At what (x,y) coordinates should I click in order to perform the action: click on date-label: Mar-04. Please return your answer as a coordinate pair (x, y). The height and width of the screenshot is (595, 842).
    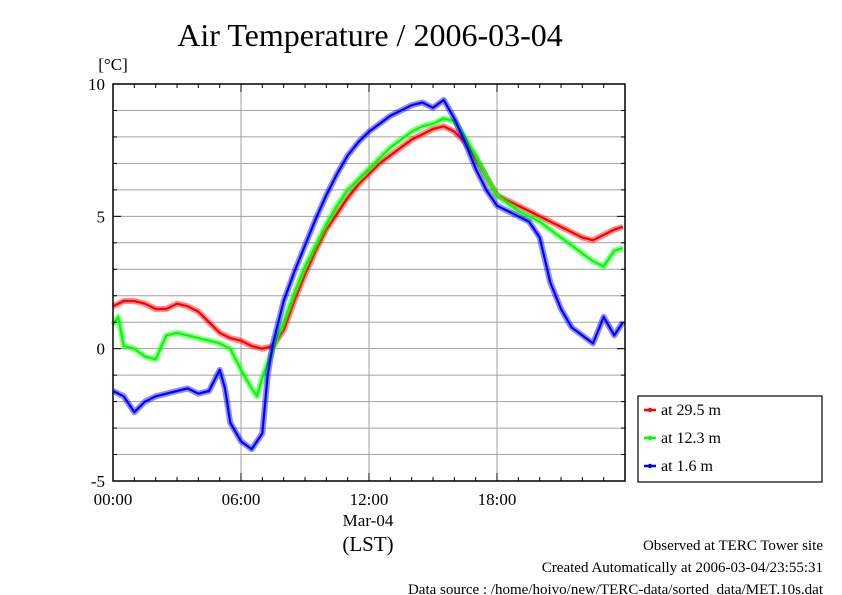
    Looking at the image, I should click on (368, 520).